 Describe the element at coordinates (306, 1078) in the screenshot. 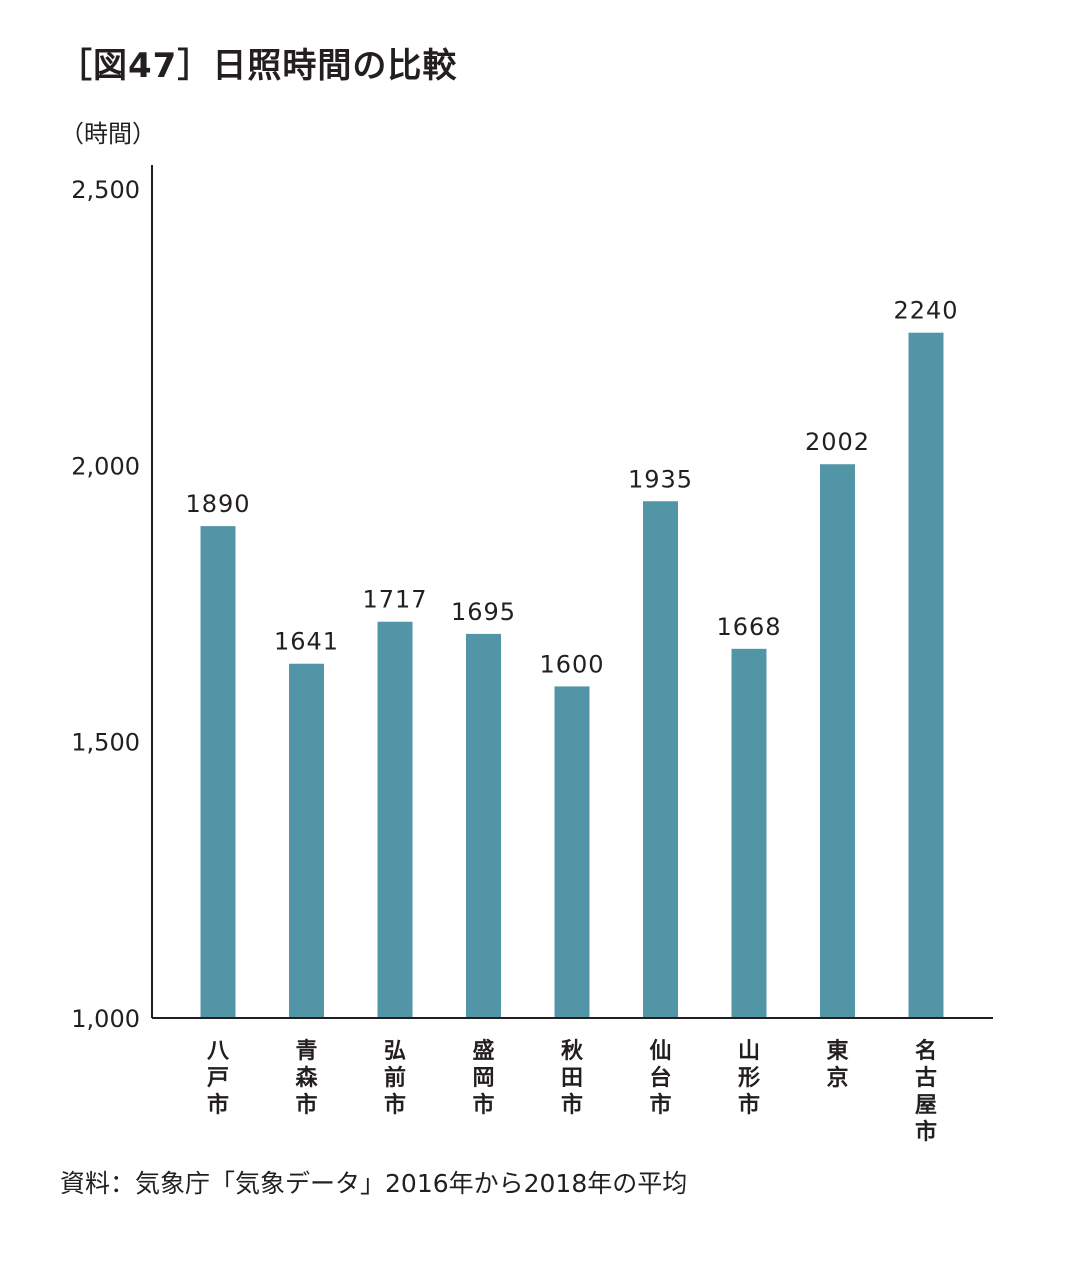

I see `x-category-label: 青森市` at that location.